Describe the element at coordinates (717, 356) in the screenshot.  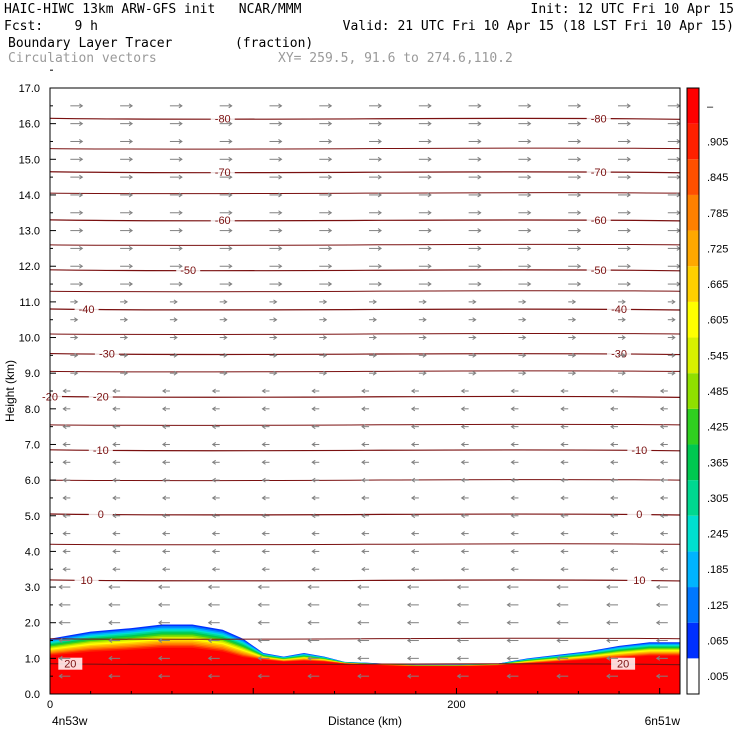
I see `colorbar-label: .545` at that location.